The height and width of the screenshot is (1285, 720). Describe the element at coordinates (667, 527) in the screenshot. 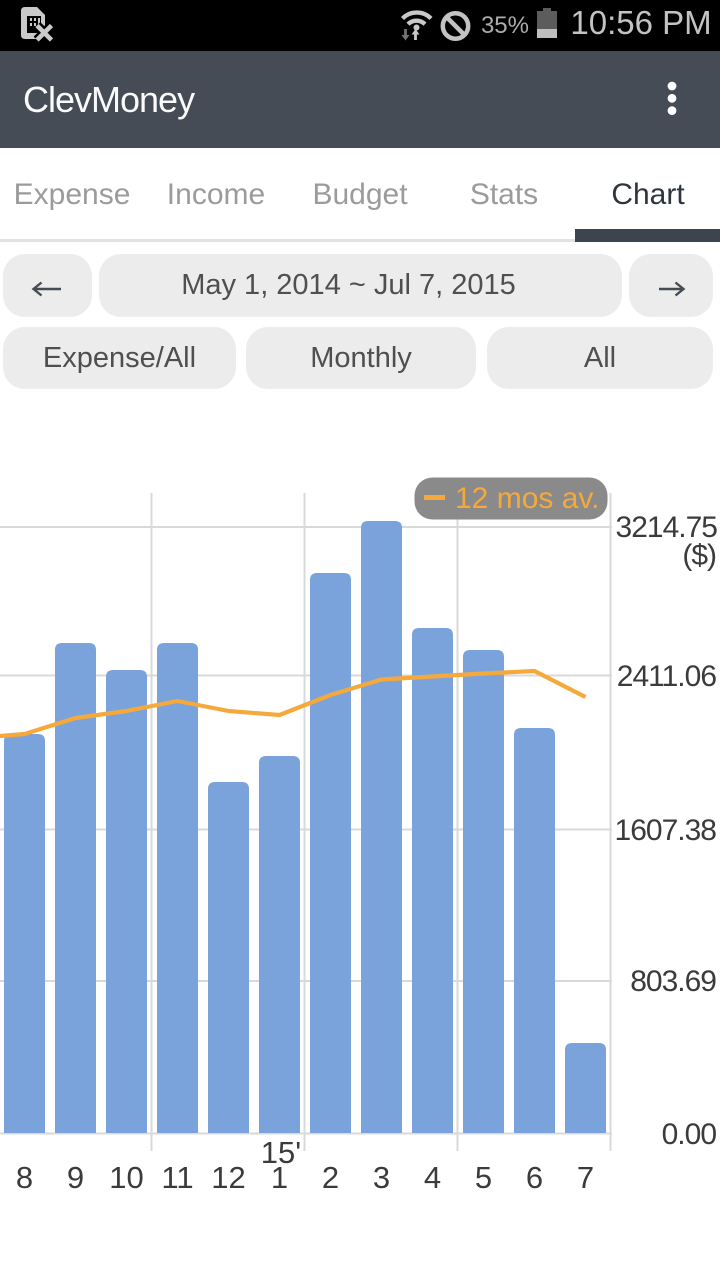

I see `svg-text: 3214.75` at that location.